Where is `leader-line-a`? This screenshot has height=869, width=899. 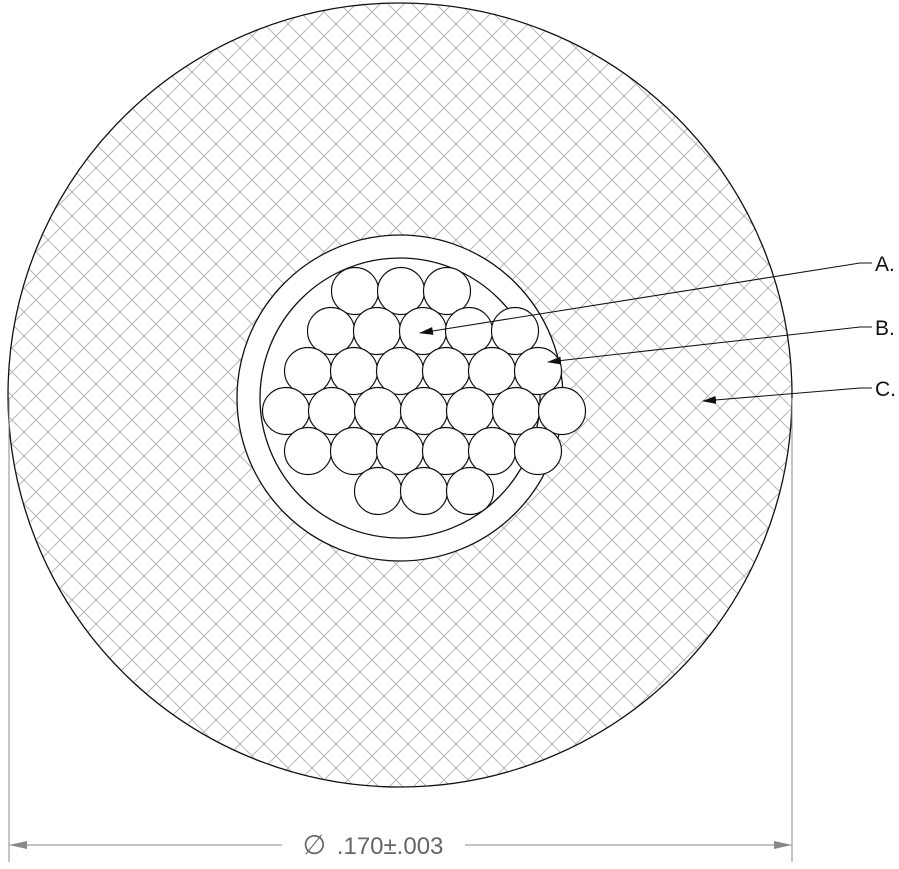 leader-line-a is located at coordinates (645, 298).